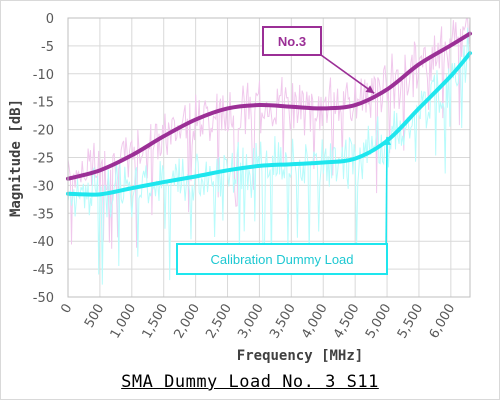 The image size is (500, 400). I want to click on annotation-label: No.3, so click(292, 41).